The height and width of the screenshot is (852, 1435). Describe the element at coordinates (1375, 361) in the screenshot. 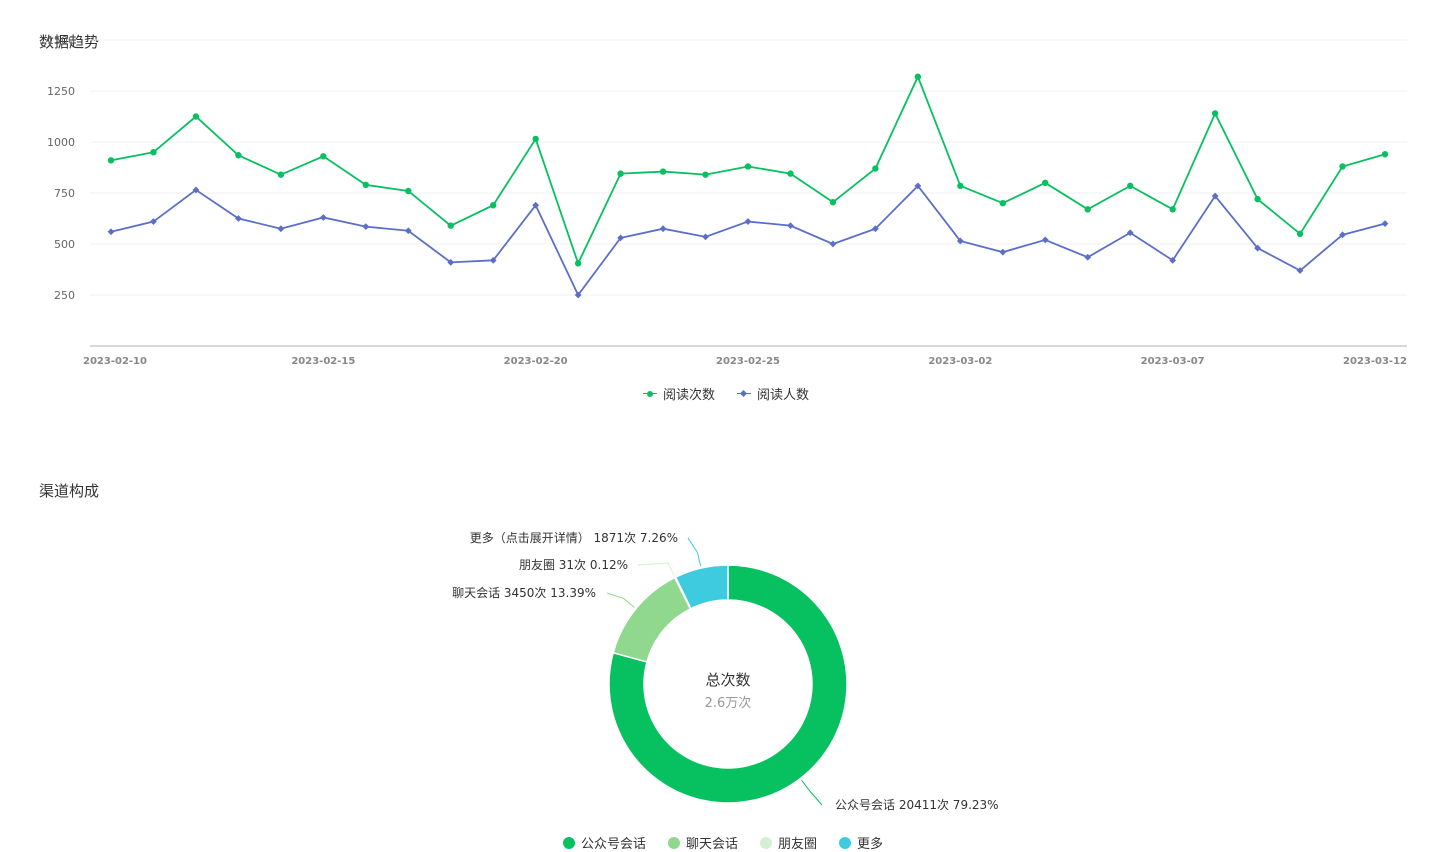

I see `x-tick-label: 2023-03-12` at that location.